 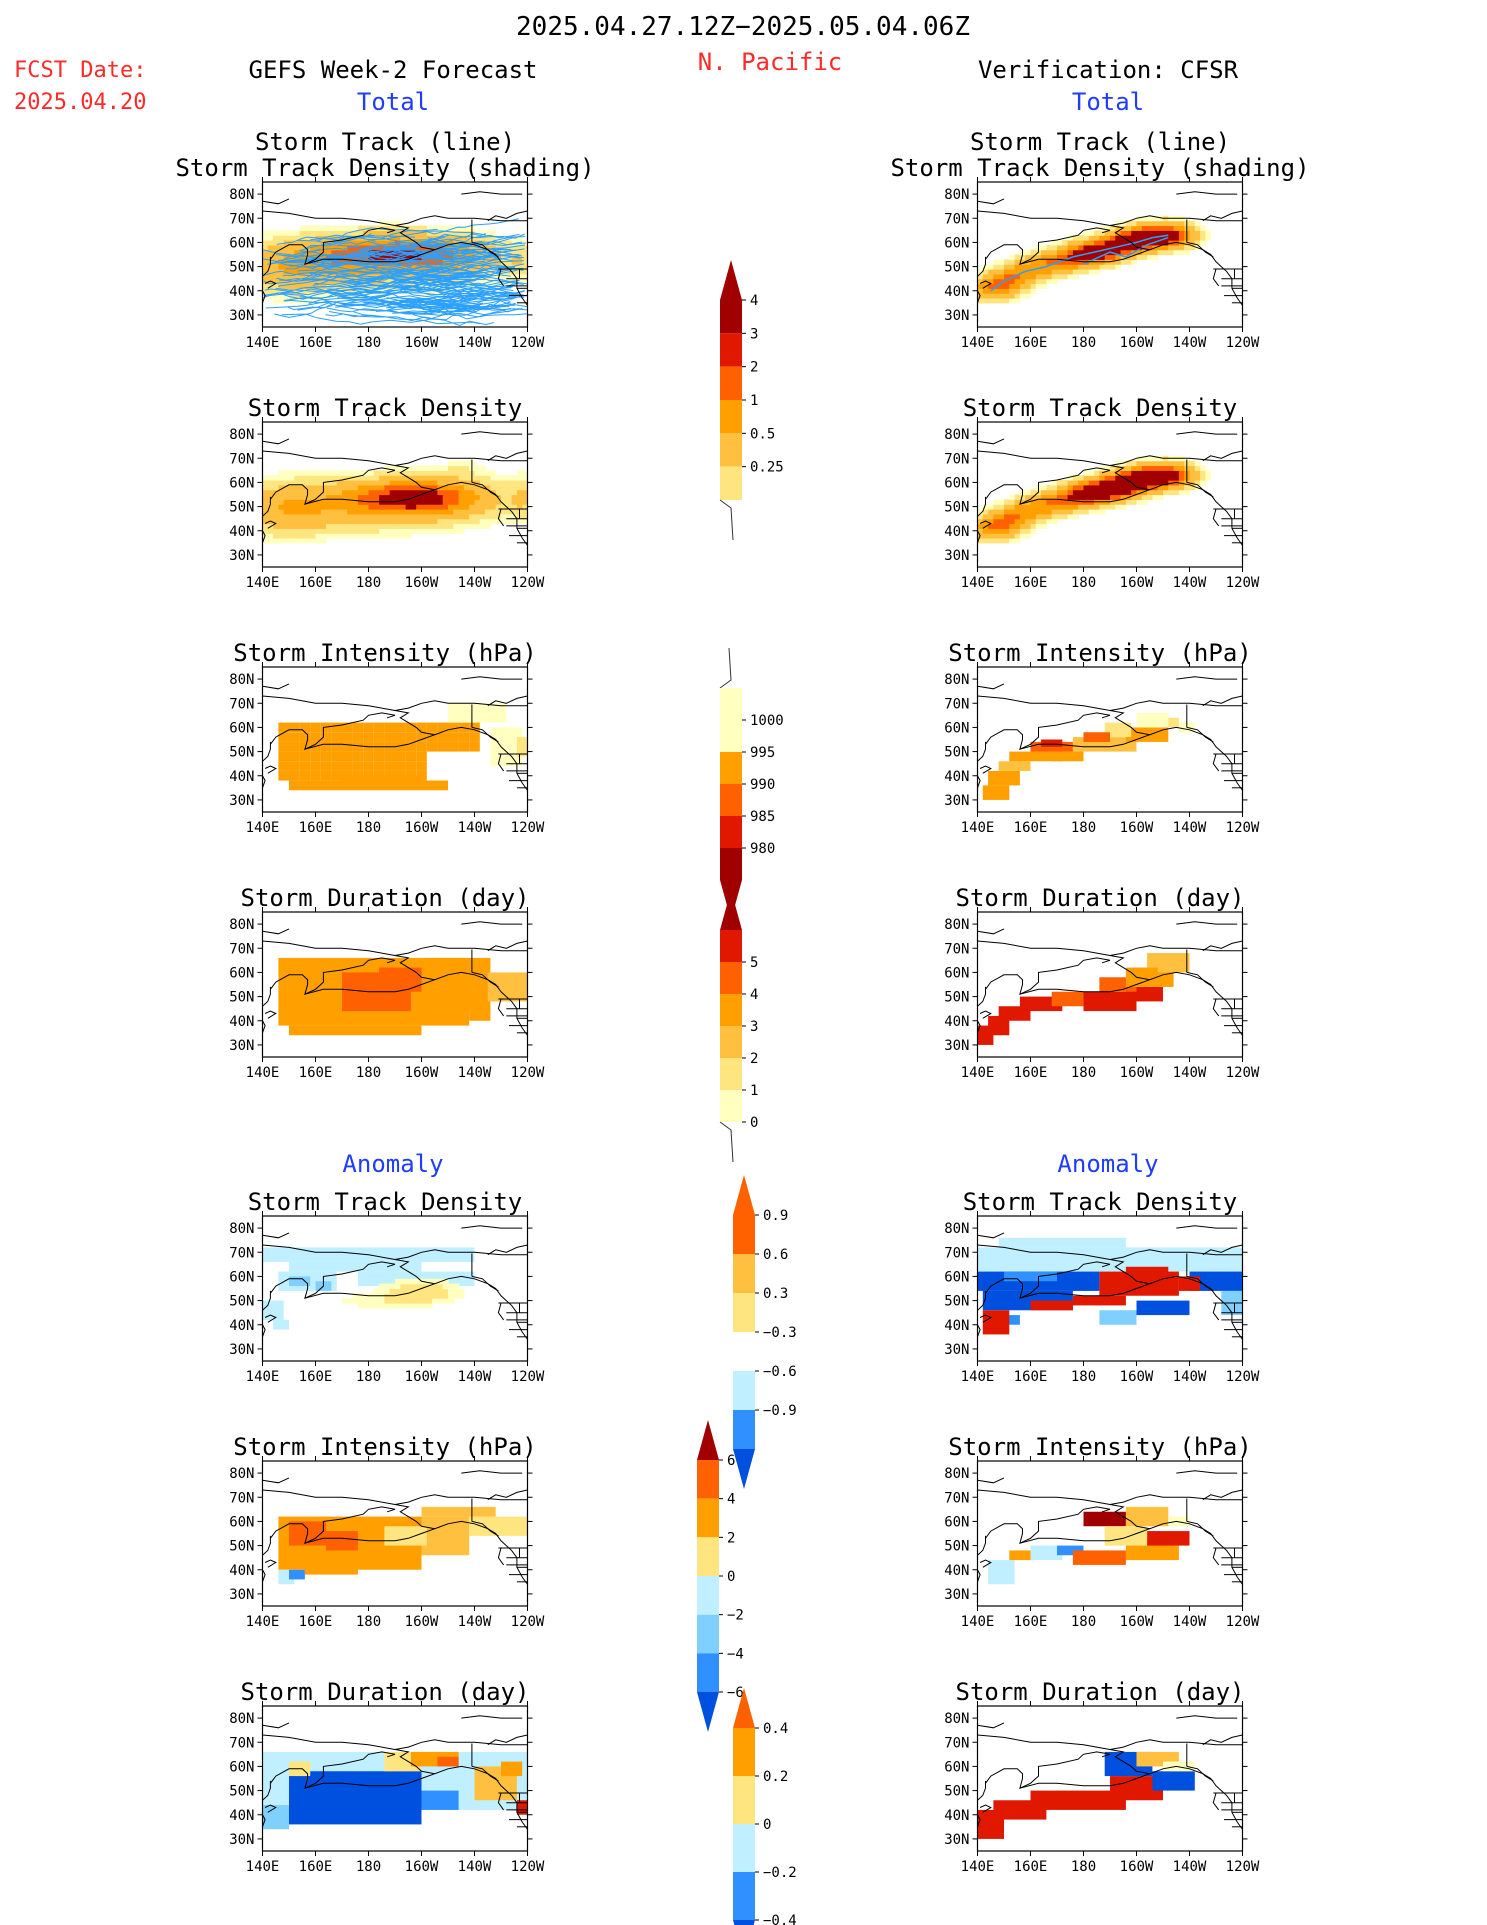 I want to click on colorbar-label: 3, so click(x=754, y=1027).